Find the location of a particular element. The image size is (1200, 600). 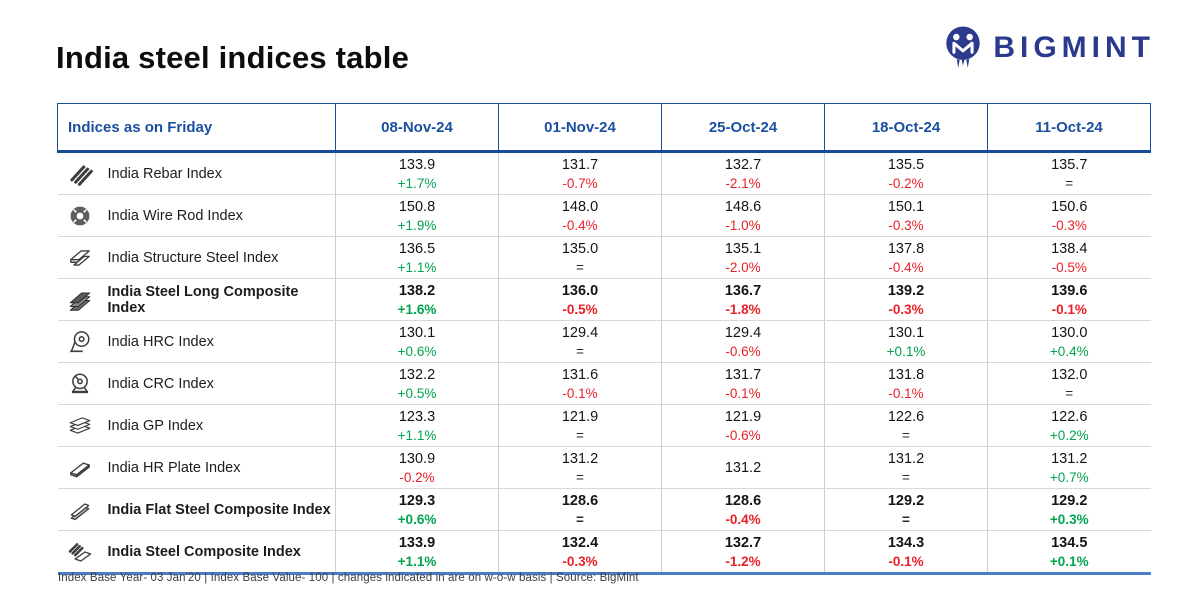

gp-sheets-icon is located at coordinates (80, 426).